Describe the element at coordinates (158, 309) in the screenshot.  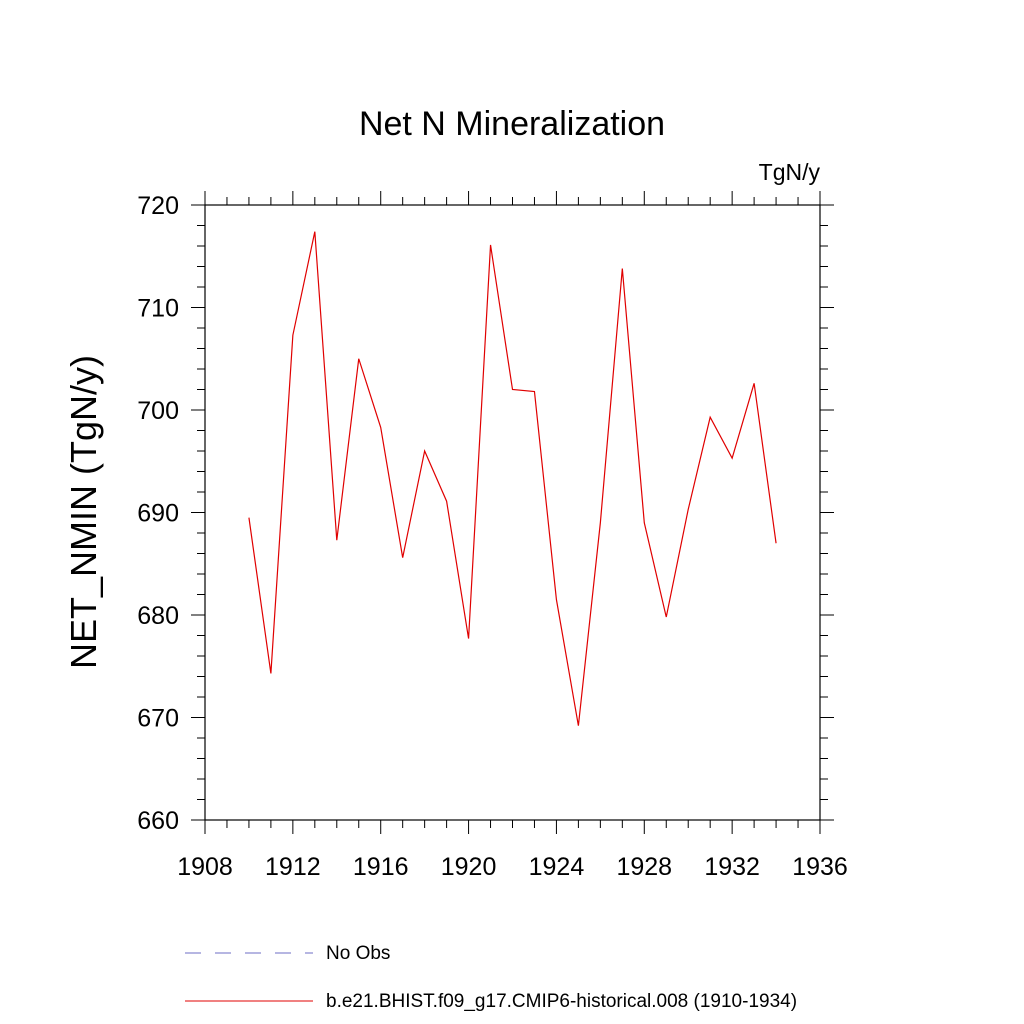
I see `y-tick-label: 710` at that location.